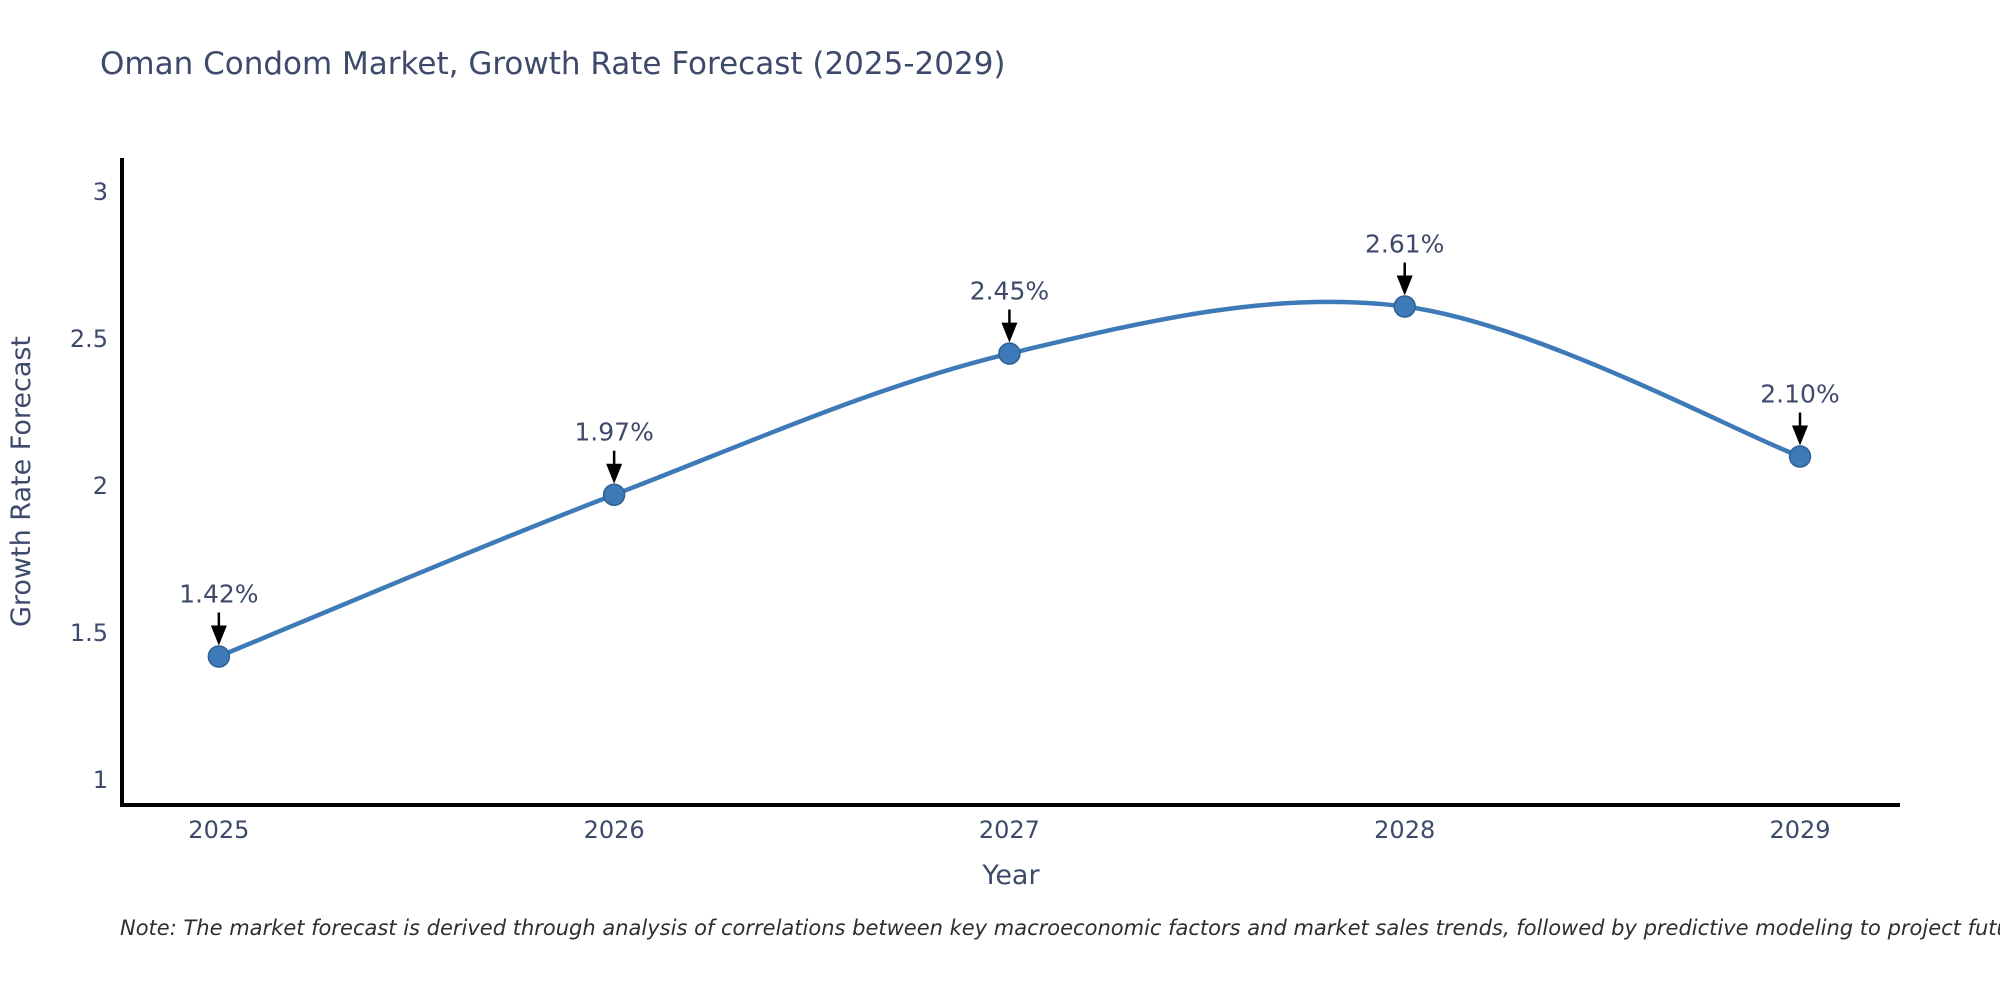 The width and height of the screenshot is (2000, 1000). What do you see at coordinates (21, 481) in the screenshot?
I see `y-axis-title: Growth Rate Forecast` at bounding box center [21, 481].